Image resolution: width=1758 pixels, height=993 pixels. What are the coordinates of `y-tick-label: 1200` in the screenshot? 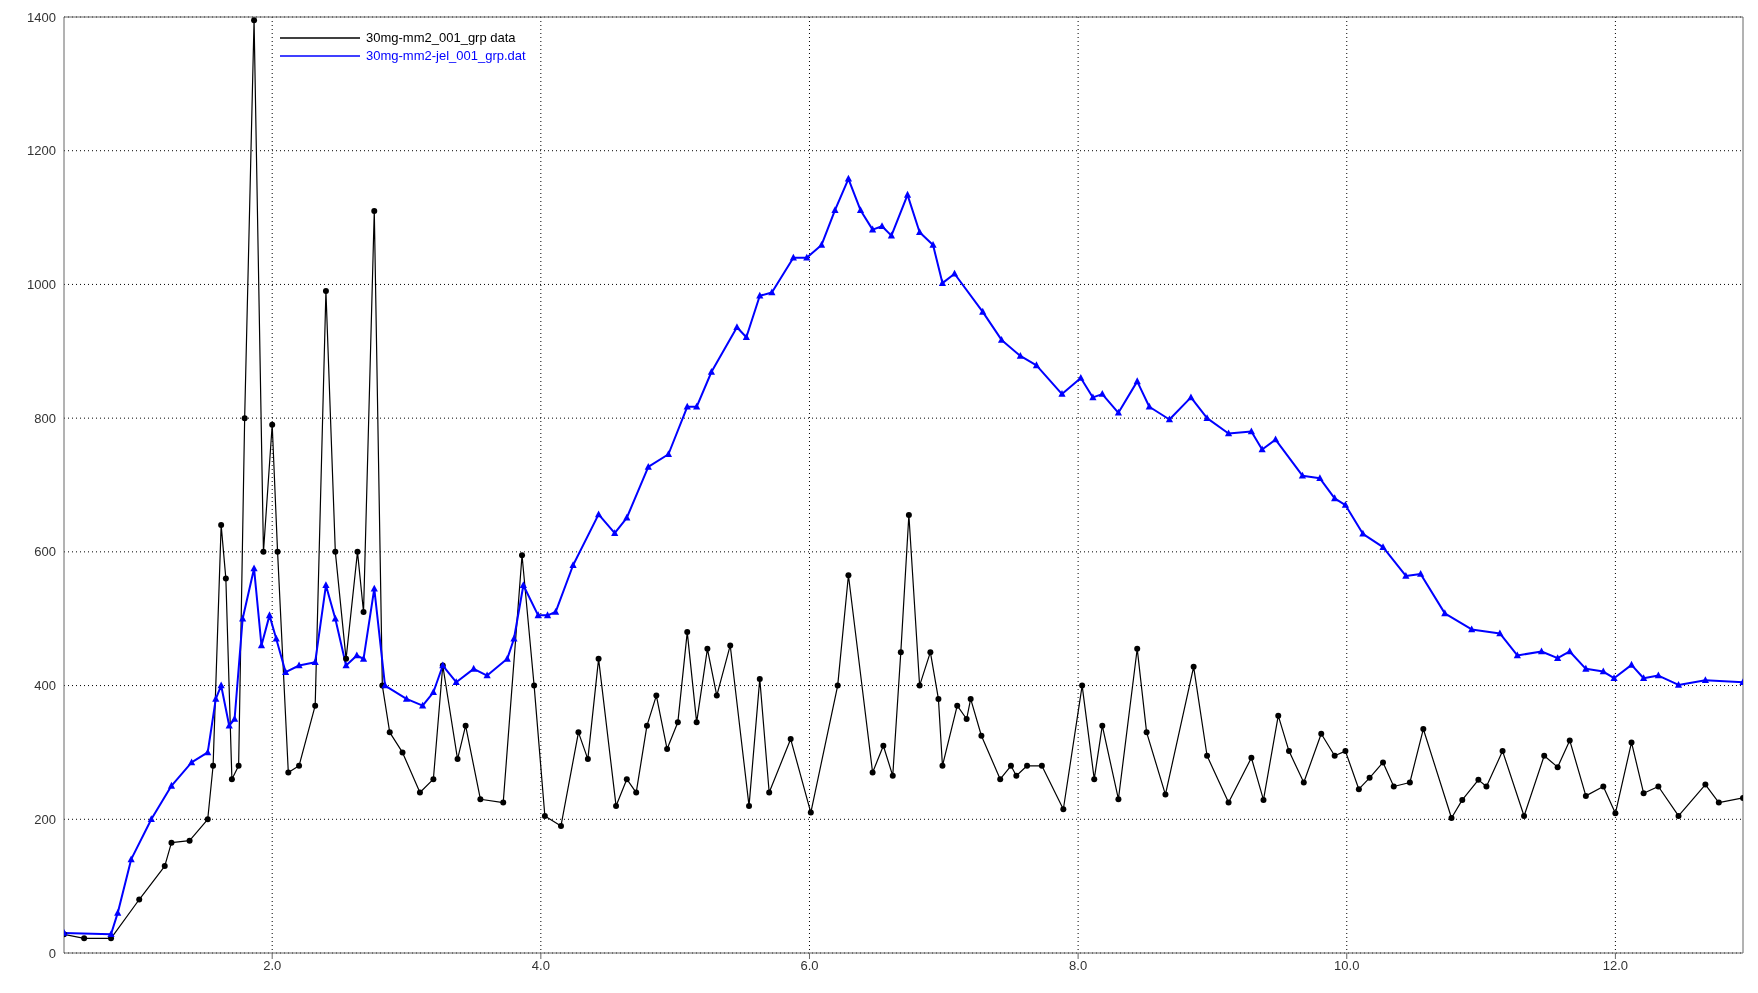 It's located at (41, 151).